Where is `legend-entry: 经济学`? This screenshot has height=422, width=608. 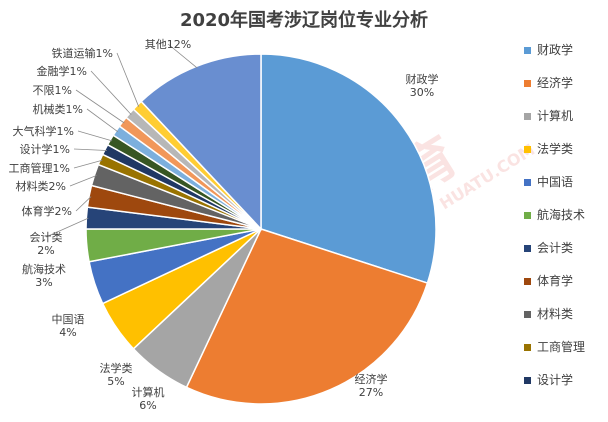
legend-entry: 经济学 is located at coordinates (555, 82).